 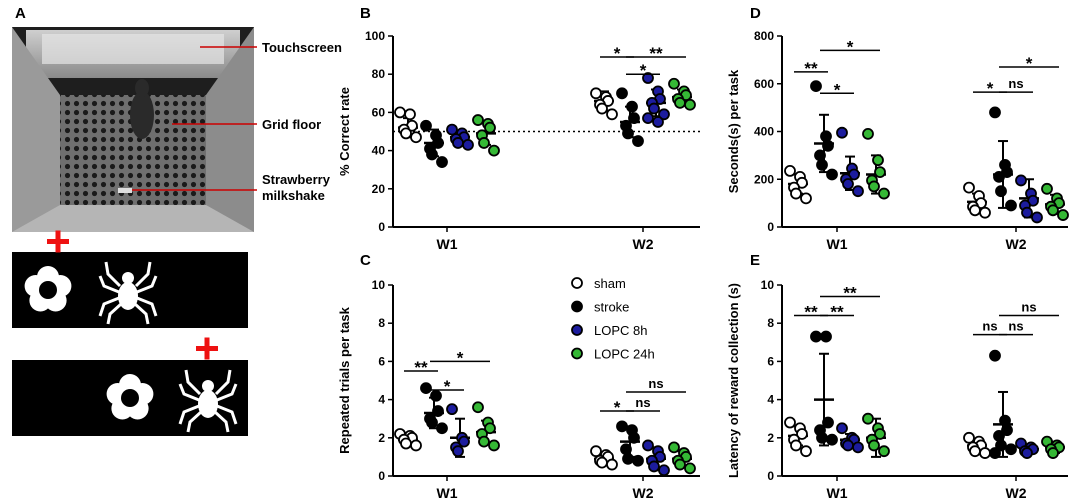 What do you see at coordinates (379, 74) in the screenshot?
I see `y-tick-label: 80` at bounding box center [379, 74].